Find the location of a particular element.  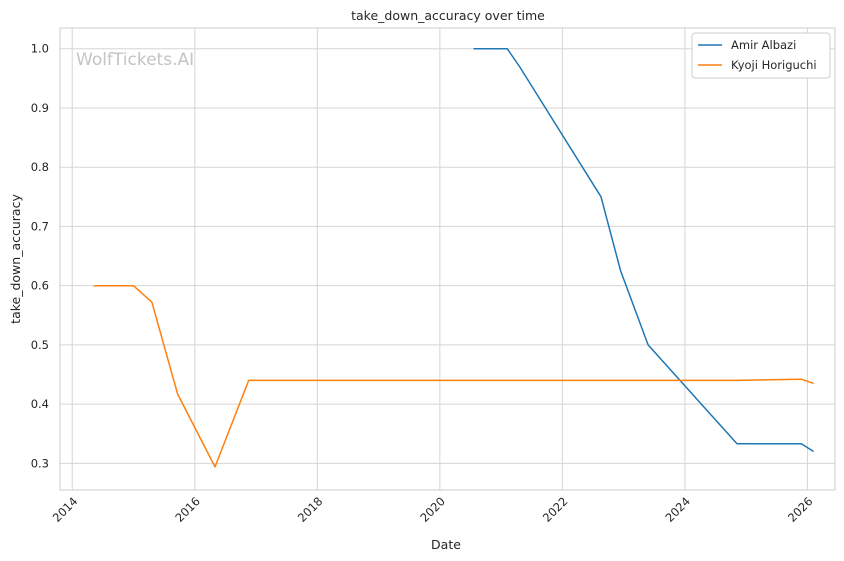

y-tick-label: 0.8 is located at coordinates (40, 167).